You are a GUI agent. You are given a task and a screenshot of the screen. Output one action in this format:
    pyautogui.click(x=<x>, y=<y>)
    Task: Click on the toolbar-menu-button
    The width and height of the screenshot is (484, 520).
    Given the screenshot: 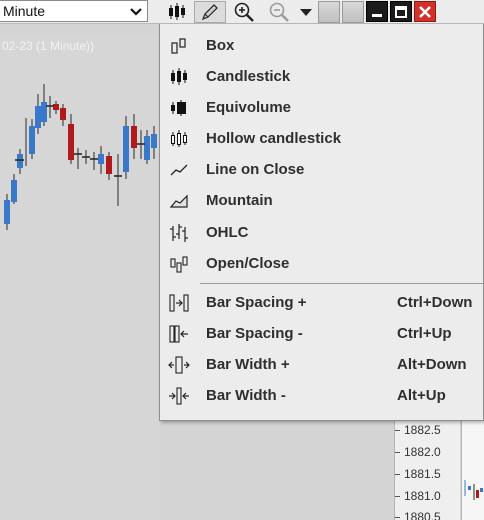 What is the action you would take?
    pyautogui.click(x=306, y=12)
    